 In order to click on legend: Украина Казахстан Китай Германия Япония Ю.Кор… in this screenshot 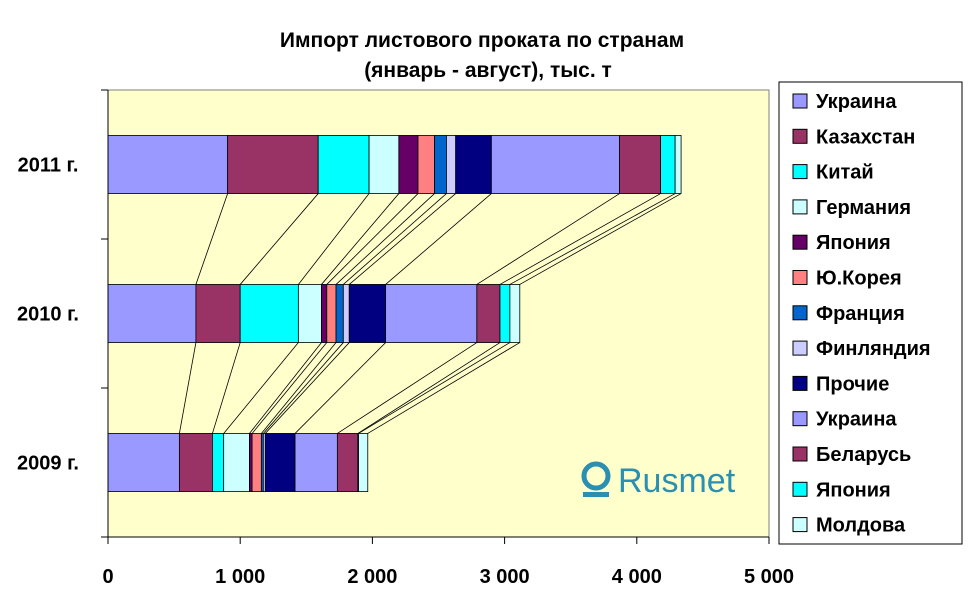, I will do `click(861, 314)`.